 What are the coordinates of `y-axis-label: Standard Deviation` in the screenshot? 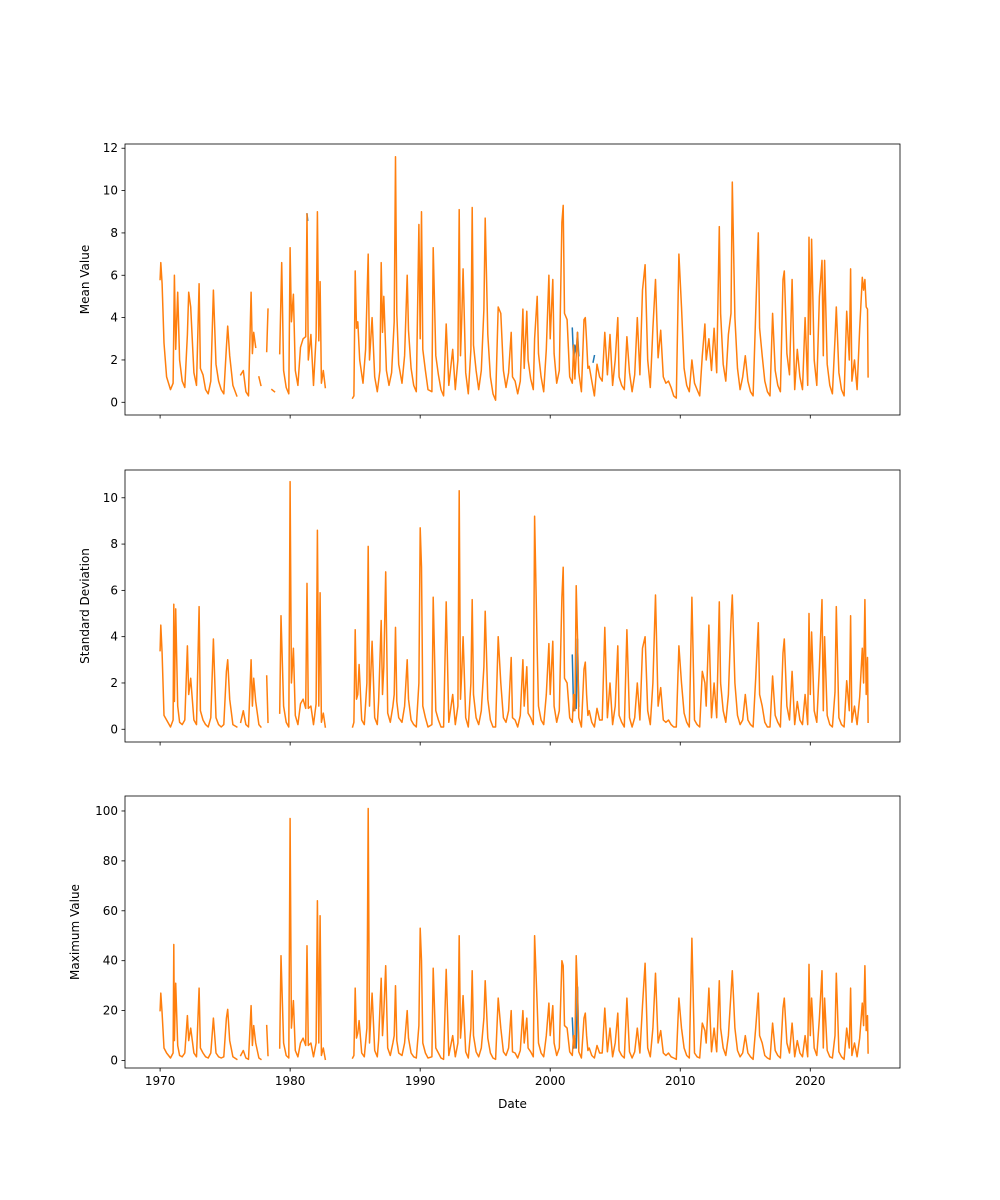 It's located at (85, 606).